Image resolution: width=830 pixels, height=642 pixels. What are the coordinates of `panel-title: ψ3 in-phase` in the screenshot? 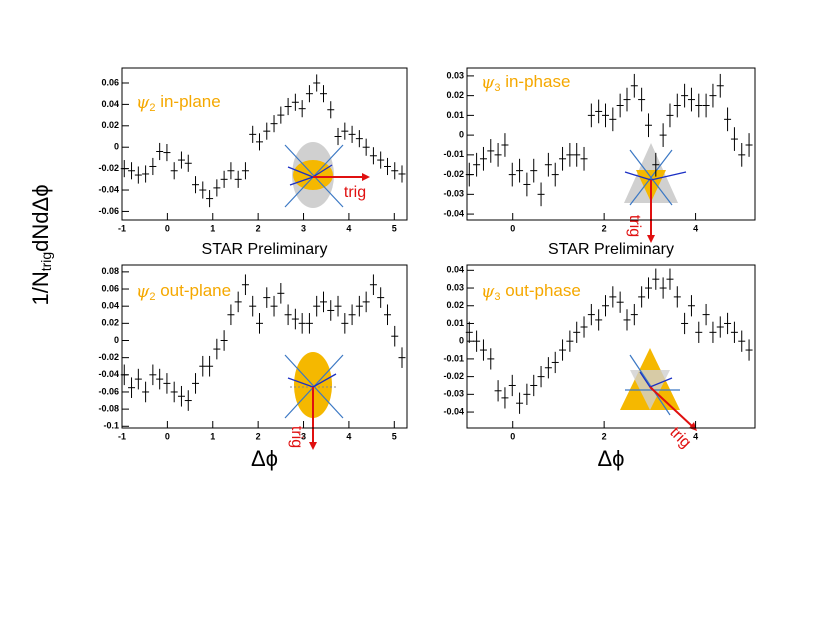 It's located at (525, 82).